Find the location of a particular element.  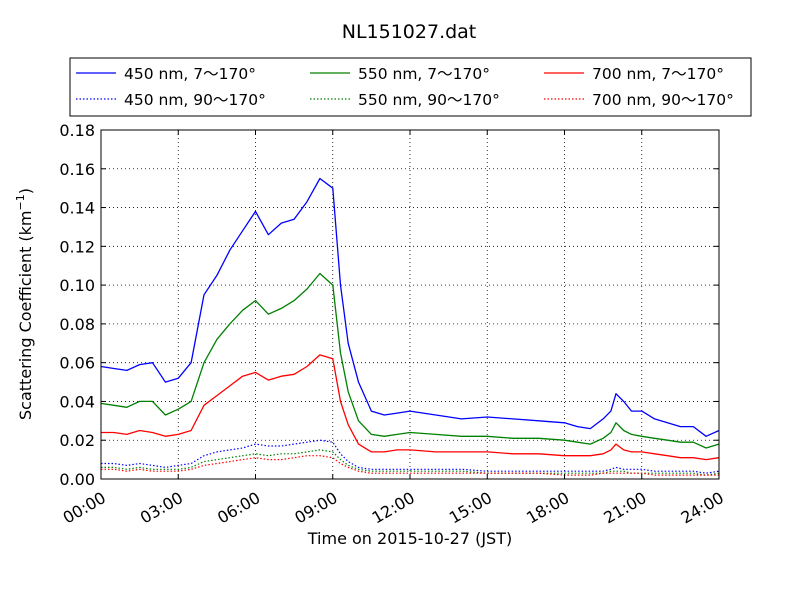

y-tick-label: 0.12 is located at coordinates (77, 246).